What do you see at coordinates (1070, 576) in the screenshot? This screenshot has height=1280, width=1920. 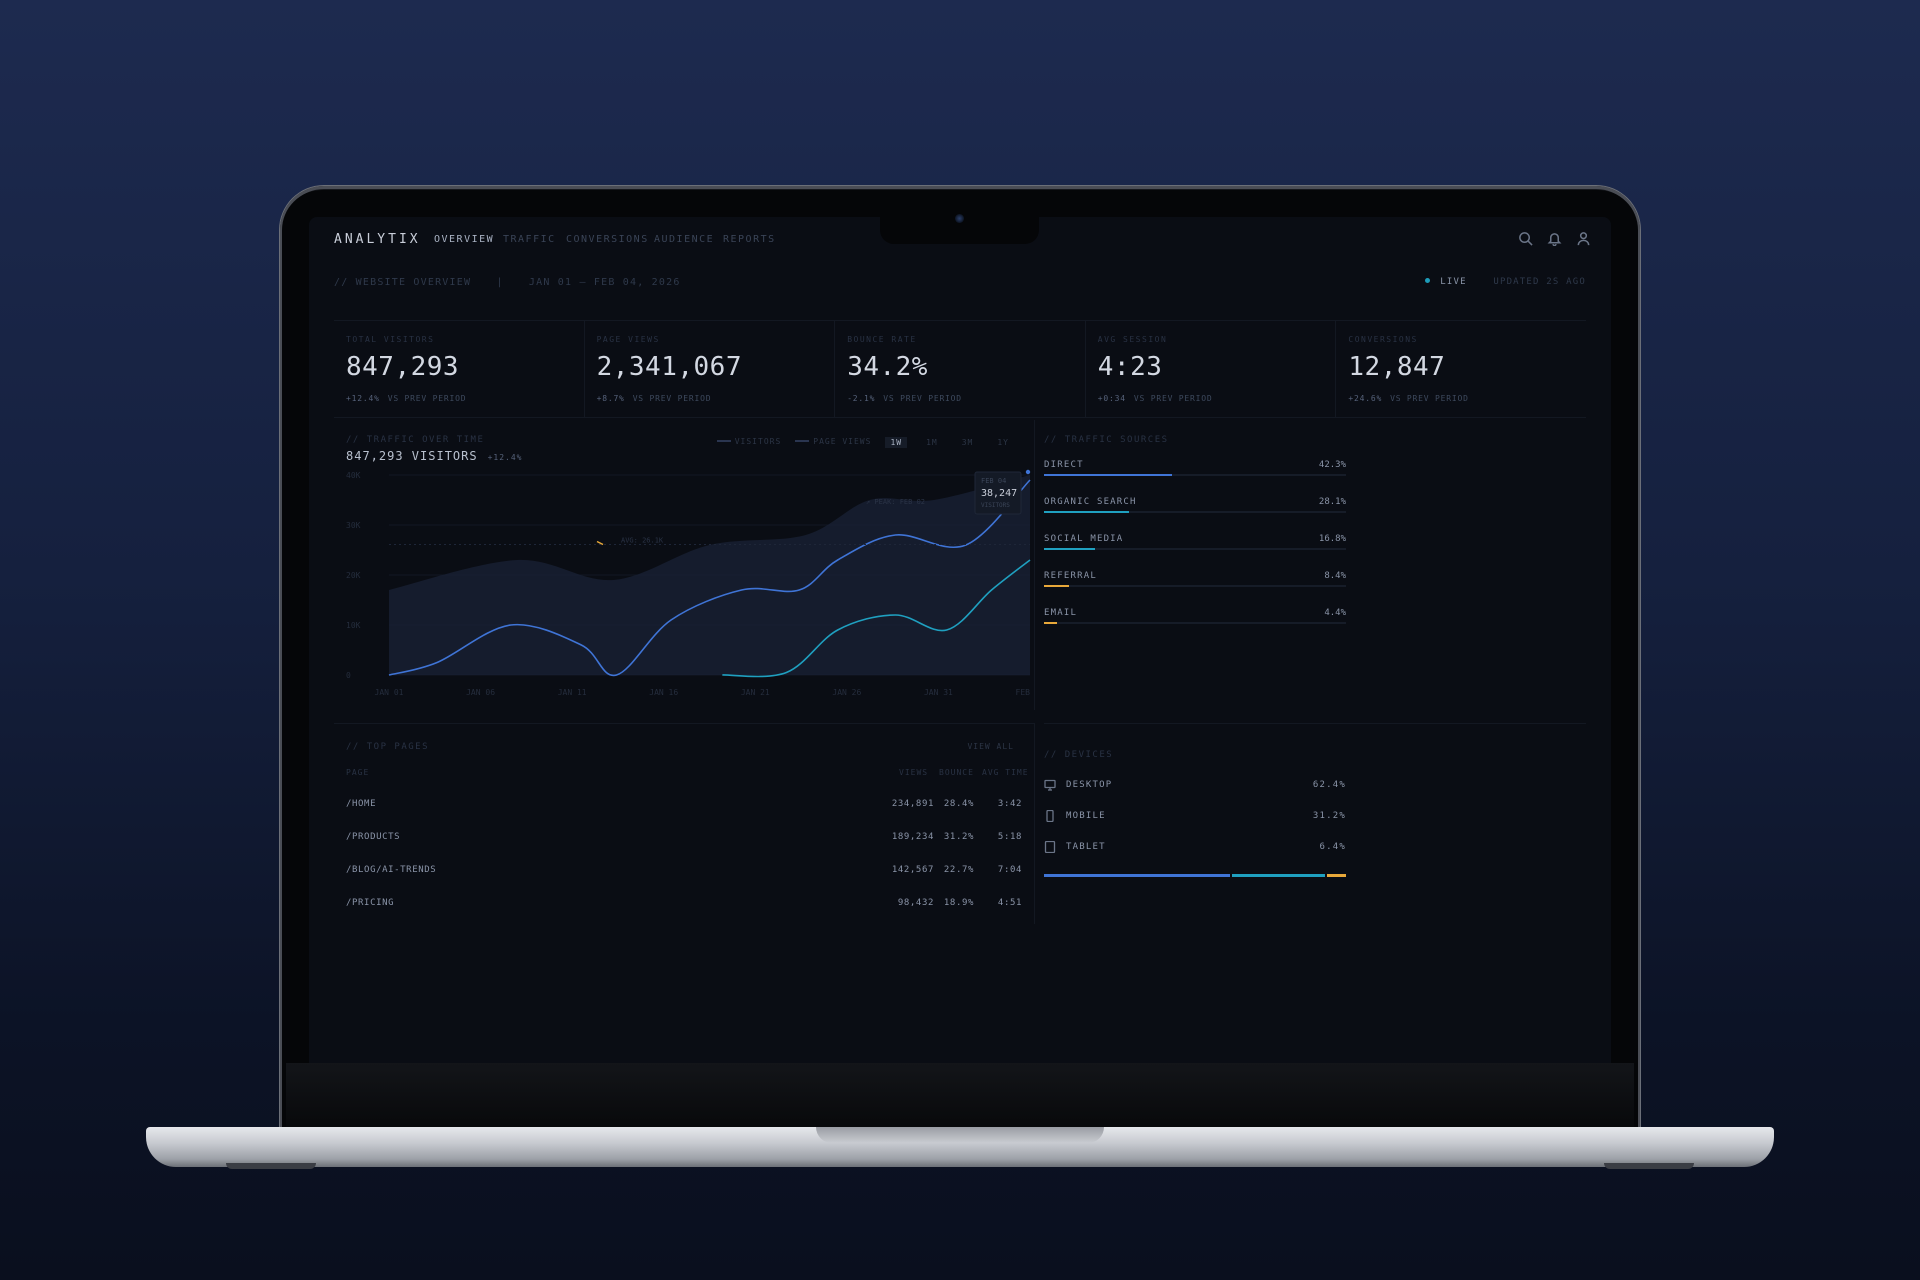 I see `source-name: REFERRAL` at bounding box center [1070, 576].